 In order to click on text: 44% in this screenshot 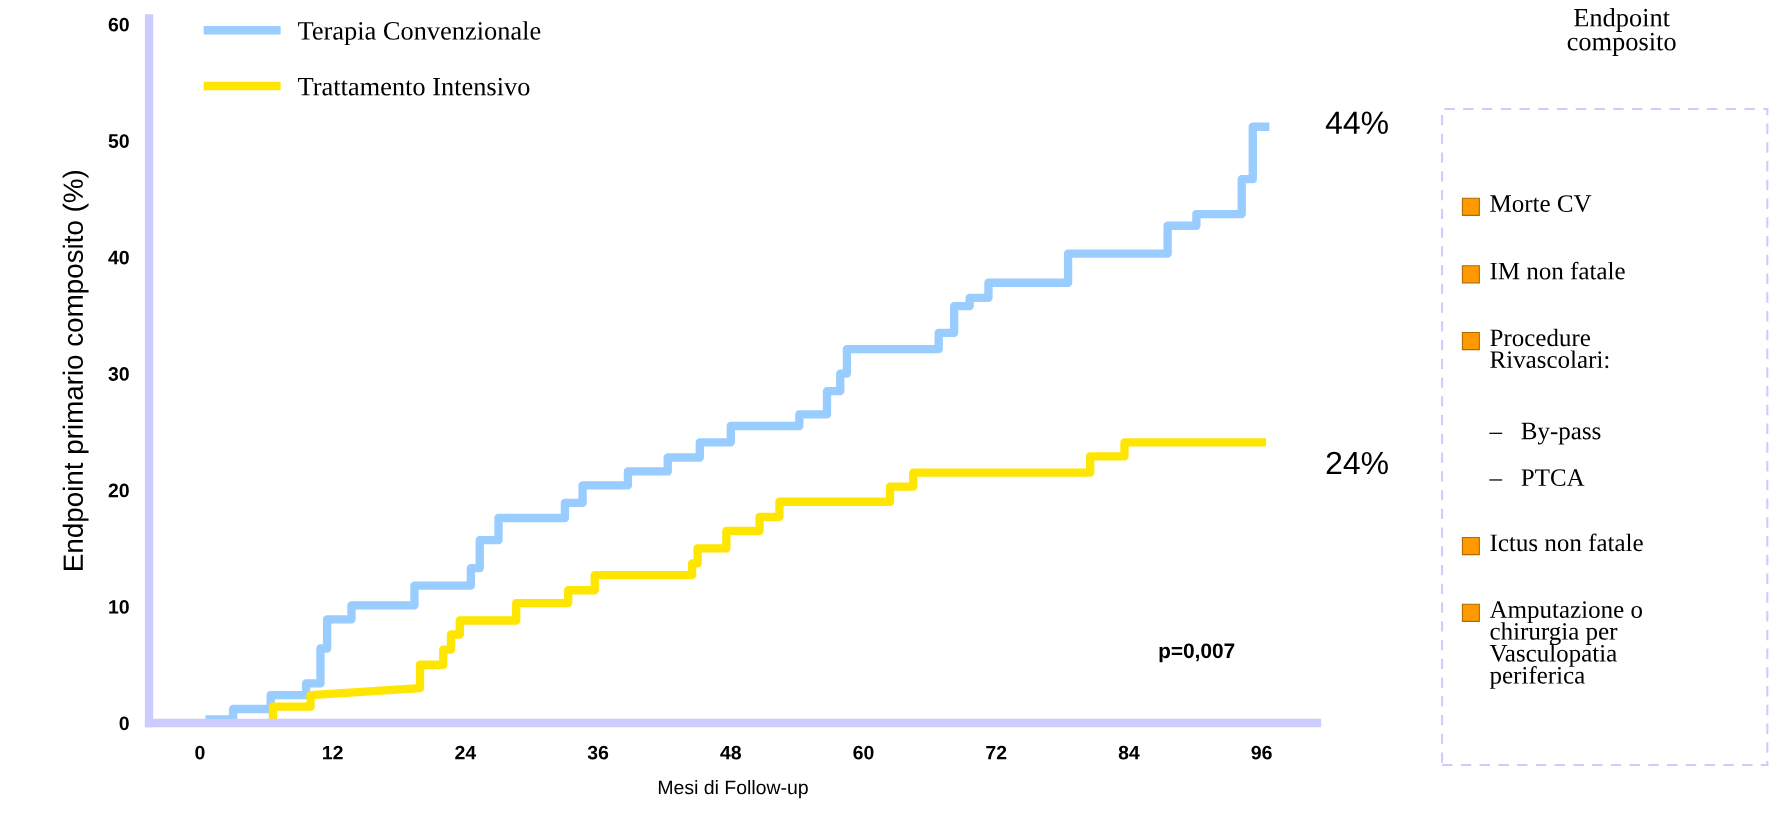, I will do `click(1356, 122)`.